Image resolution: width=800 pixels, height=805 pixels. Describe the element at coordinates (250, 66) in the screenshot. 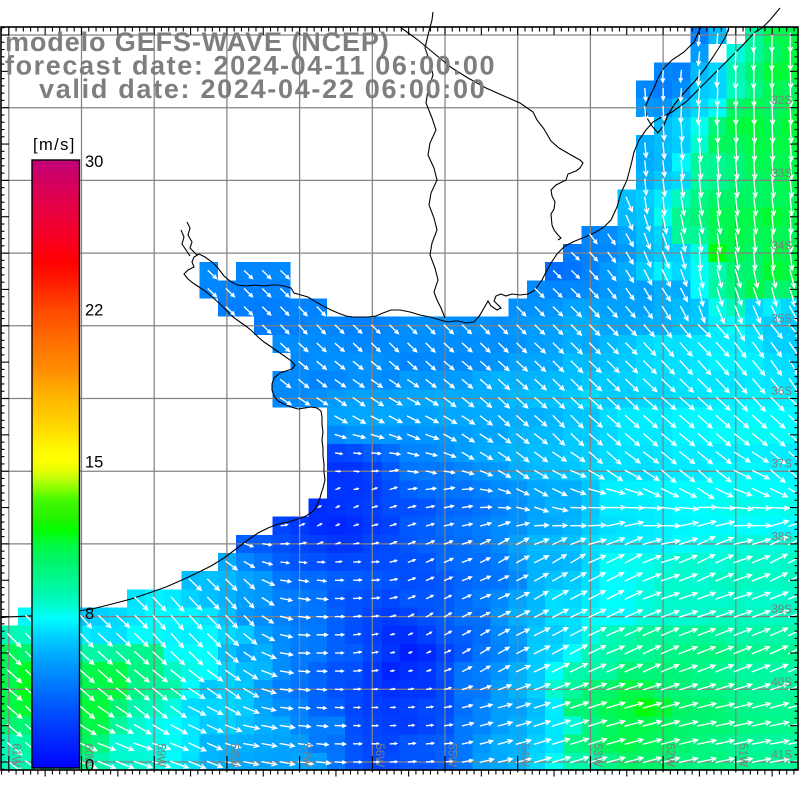

I see `svg-text:forecast date: 2024-04-11 06:0: forecast date: 2024-04-11 06:00:00` at that location.